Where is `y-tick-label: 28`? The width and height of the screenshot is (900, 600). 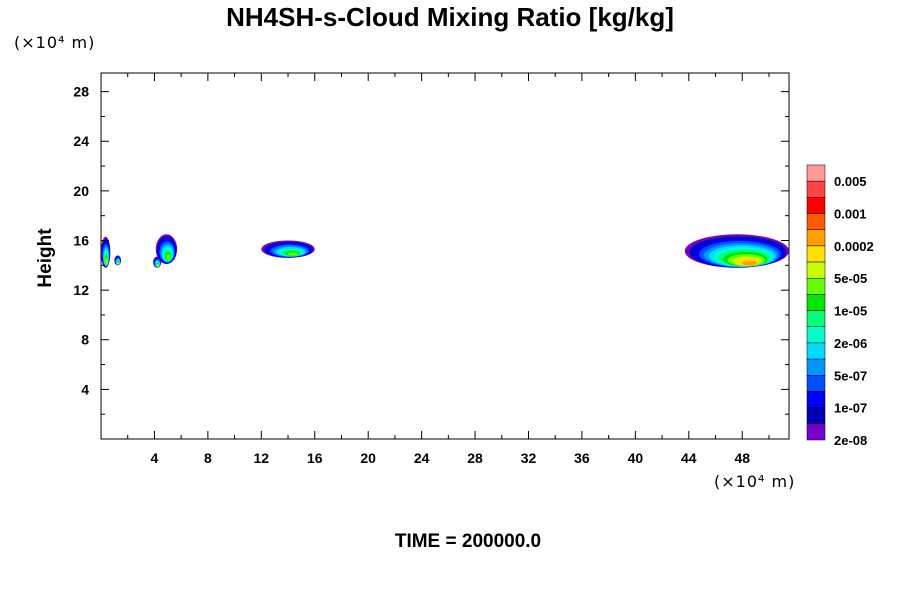
y-tick-label: 28 is located at coordinates (81, 92).